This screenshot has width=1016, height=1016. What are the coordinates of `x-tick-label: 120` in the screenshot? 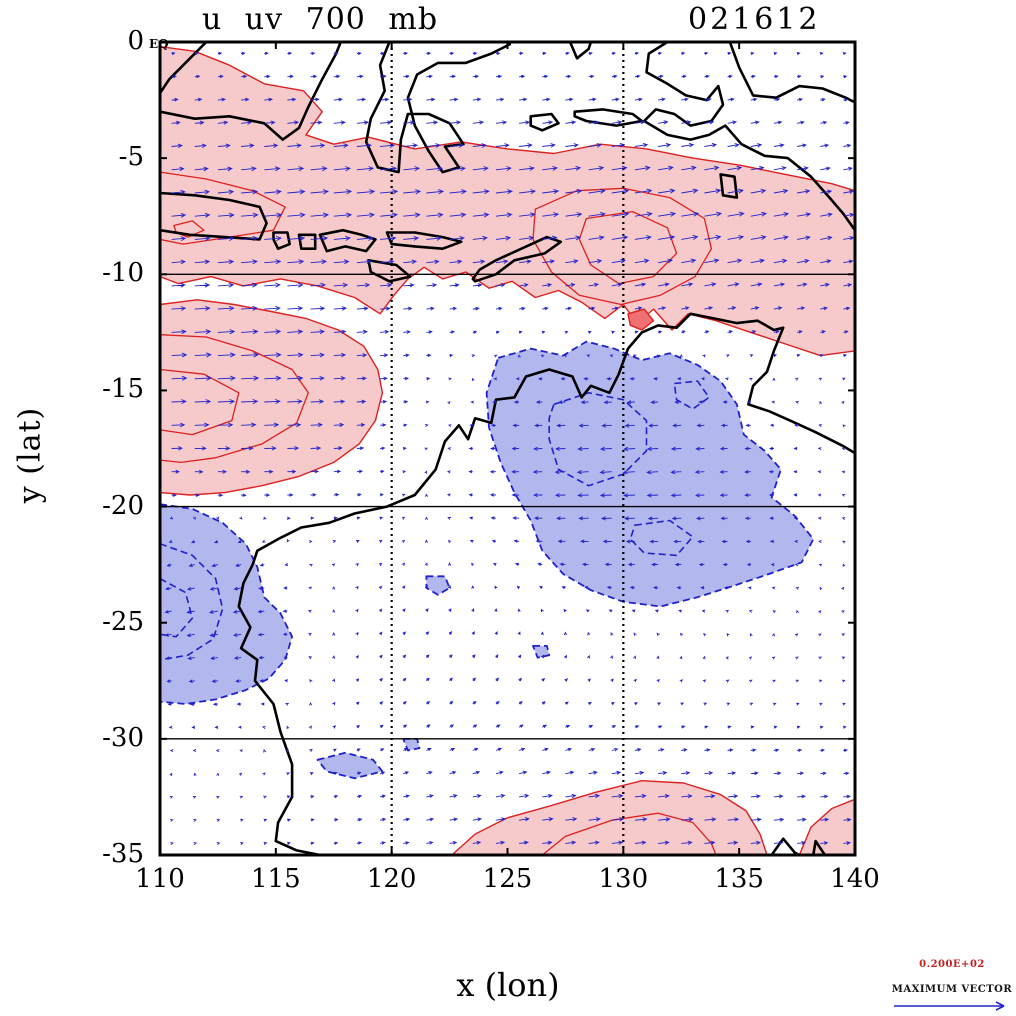 It's located at (391, 879).